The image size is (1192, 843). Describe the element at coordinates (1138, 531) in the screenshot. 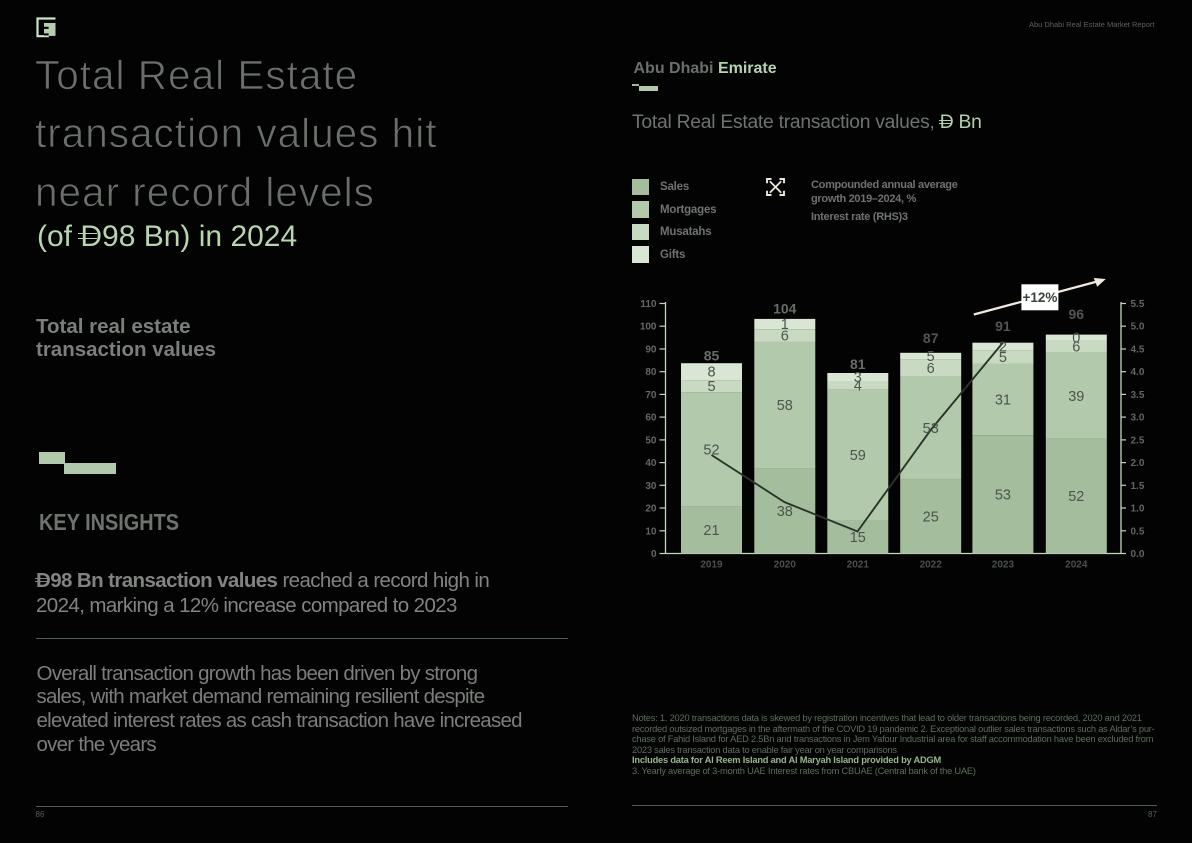

I see `svg-text: 0.5` at that location.